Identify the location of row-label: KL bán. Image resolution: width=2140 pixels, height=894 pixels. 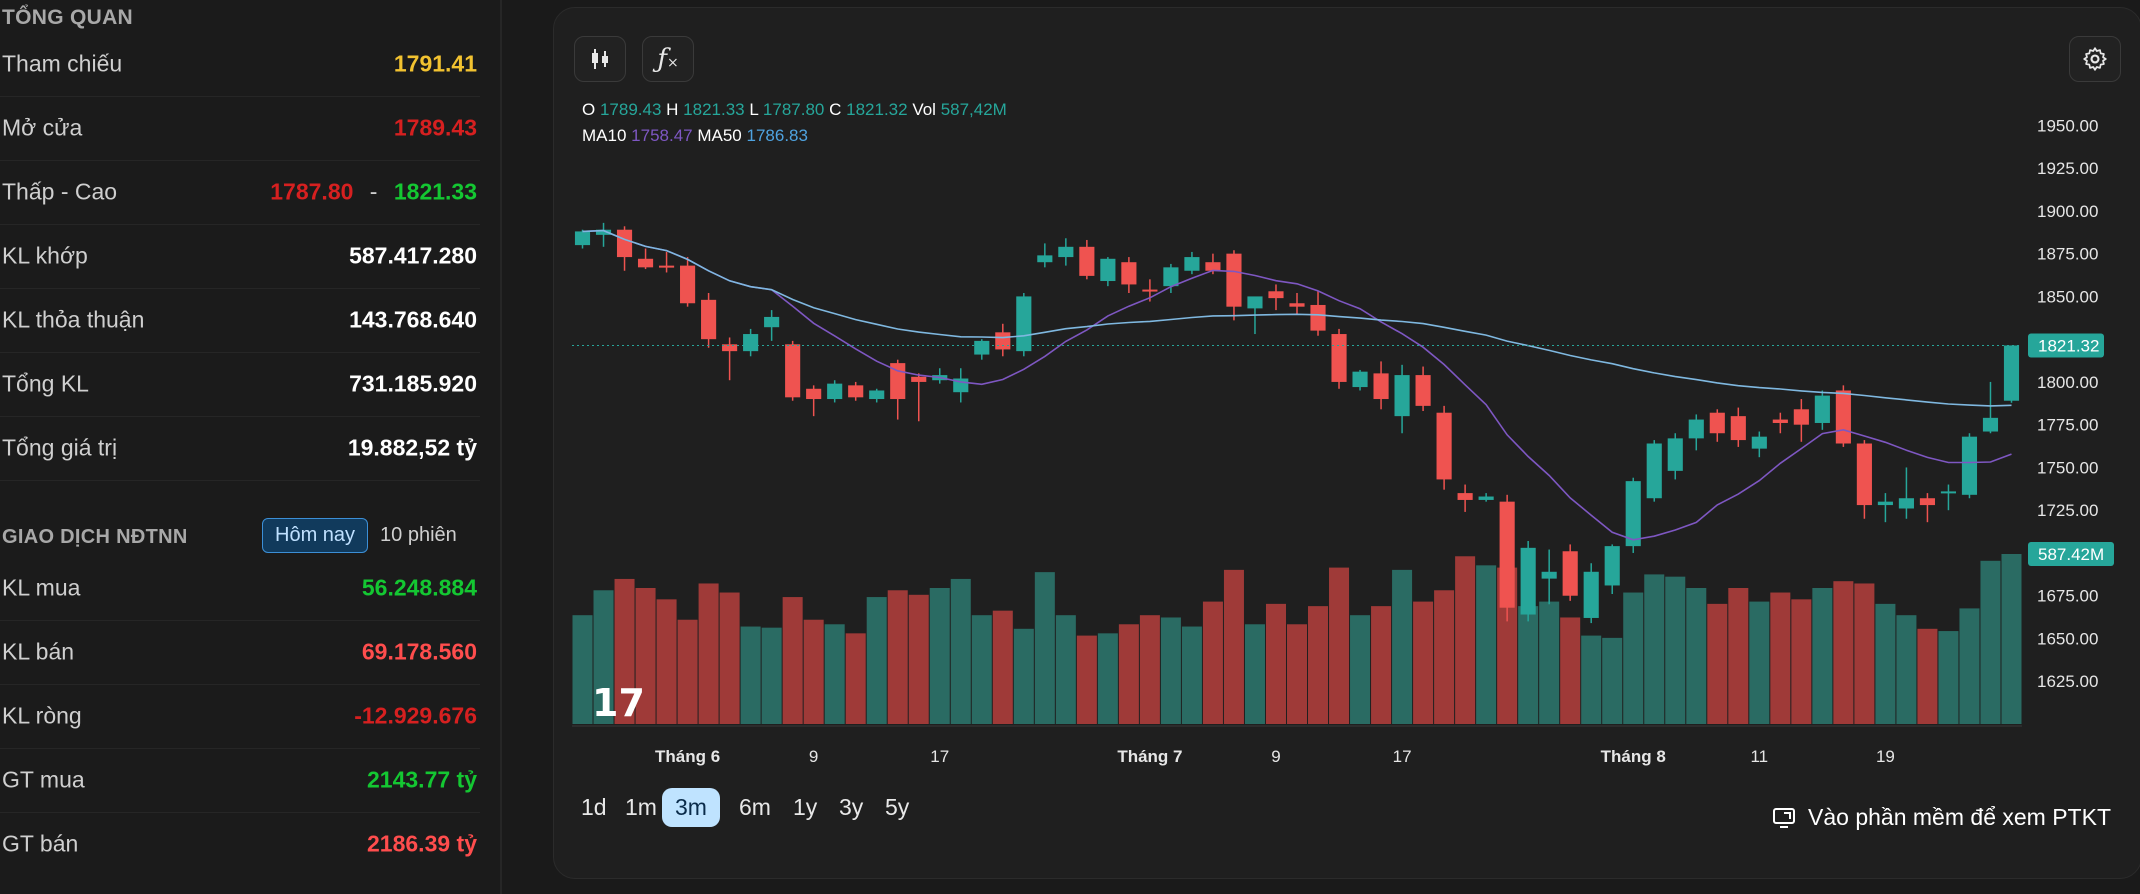
(38, 651).